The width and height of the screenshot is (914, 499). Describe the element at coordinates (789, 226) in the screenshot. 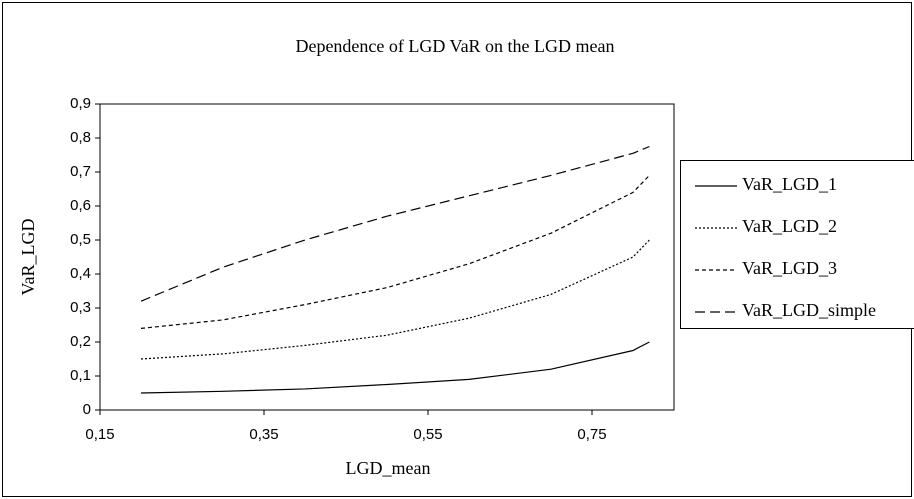

I see `legend-label: VaR_LGD_2` at that location.